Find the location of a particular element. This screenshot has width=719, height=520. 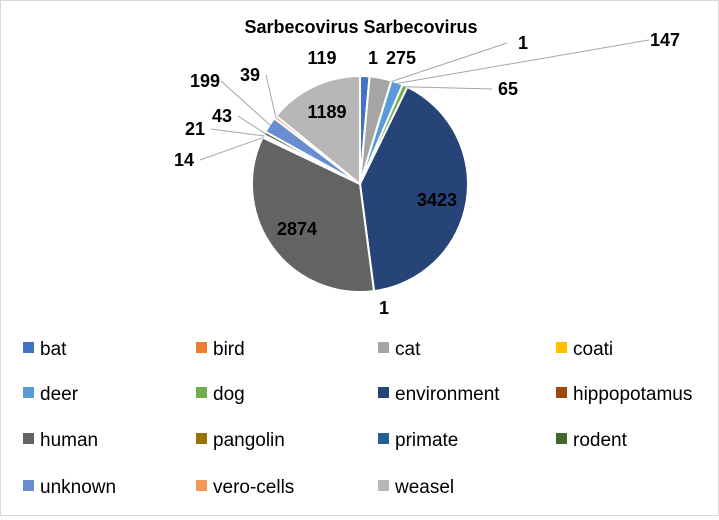

legend-item-unknown: unknown is located at coordinates (69, 487).